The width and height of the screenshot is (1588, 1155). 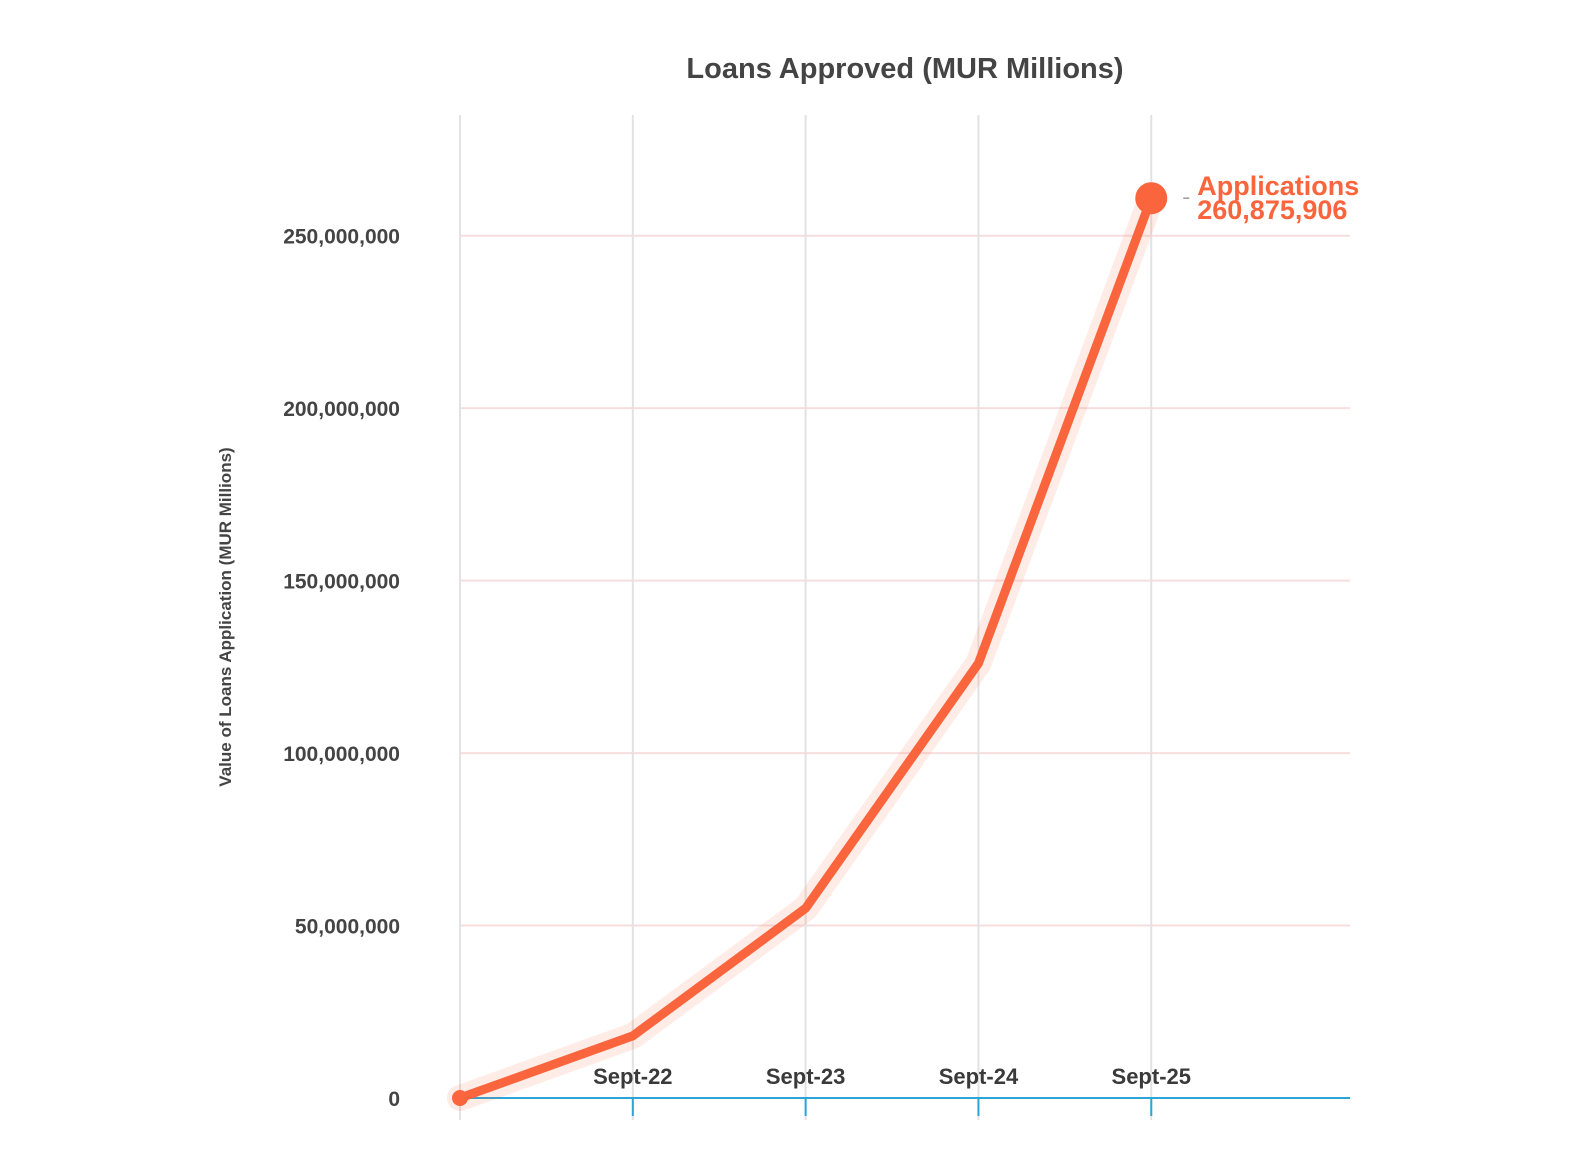 What do you see at coordinates (632, 1076) in the screenshot?
I see `x-tick-label: Sept-22` at bounding box center [632, 1076].